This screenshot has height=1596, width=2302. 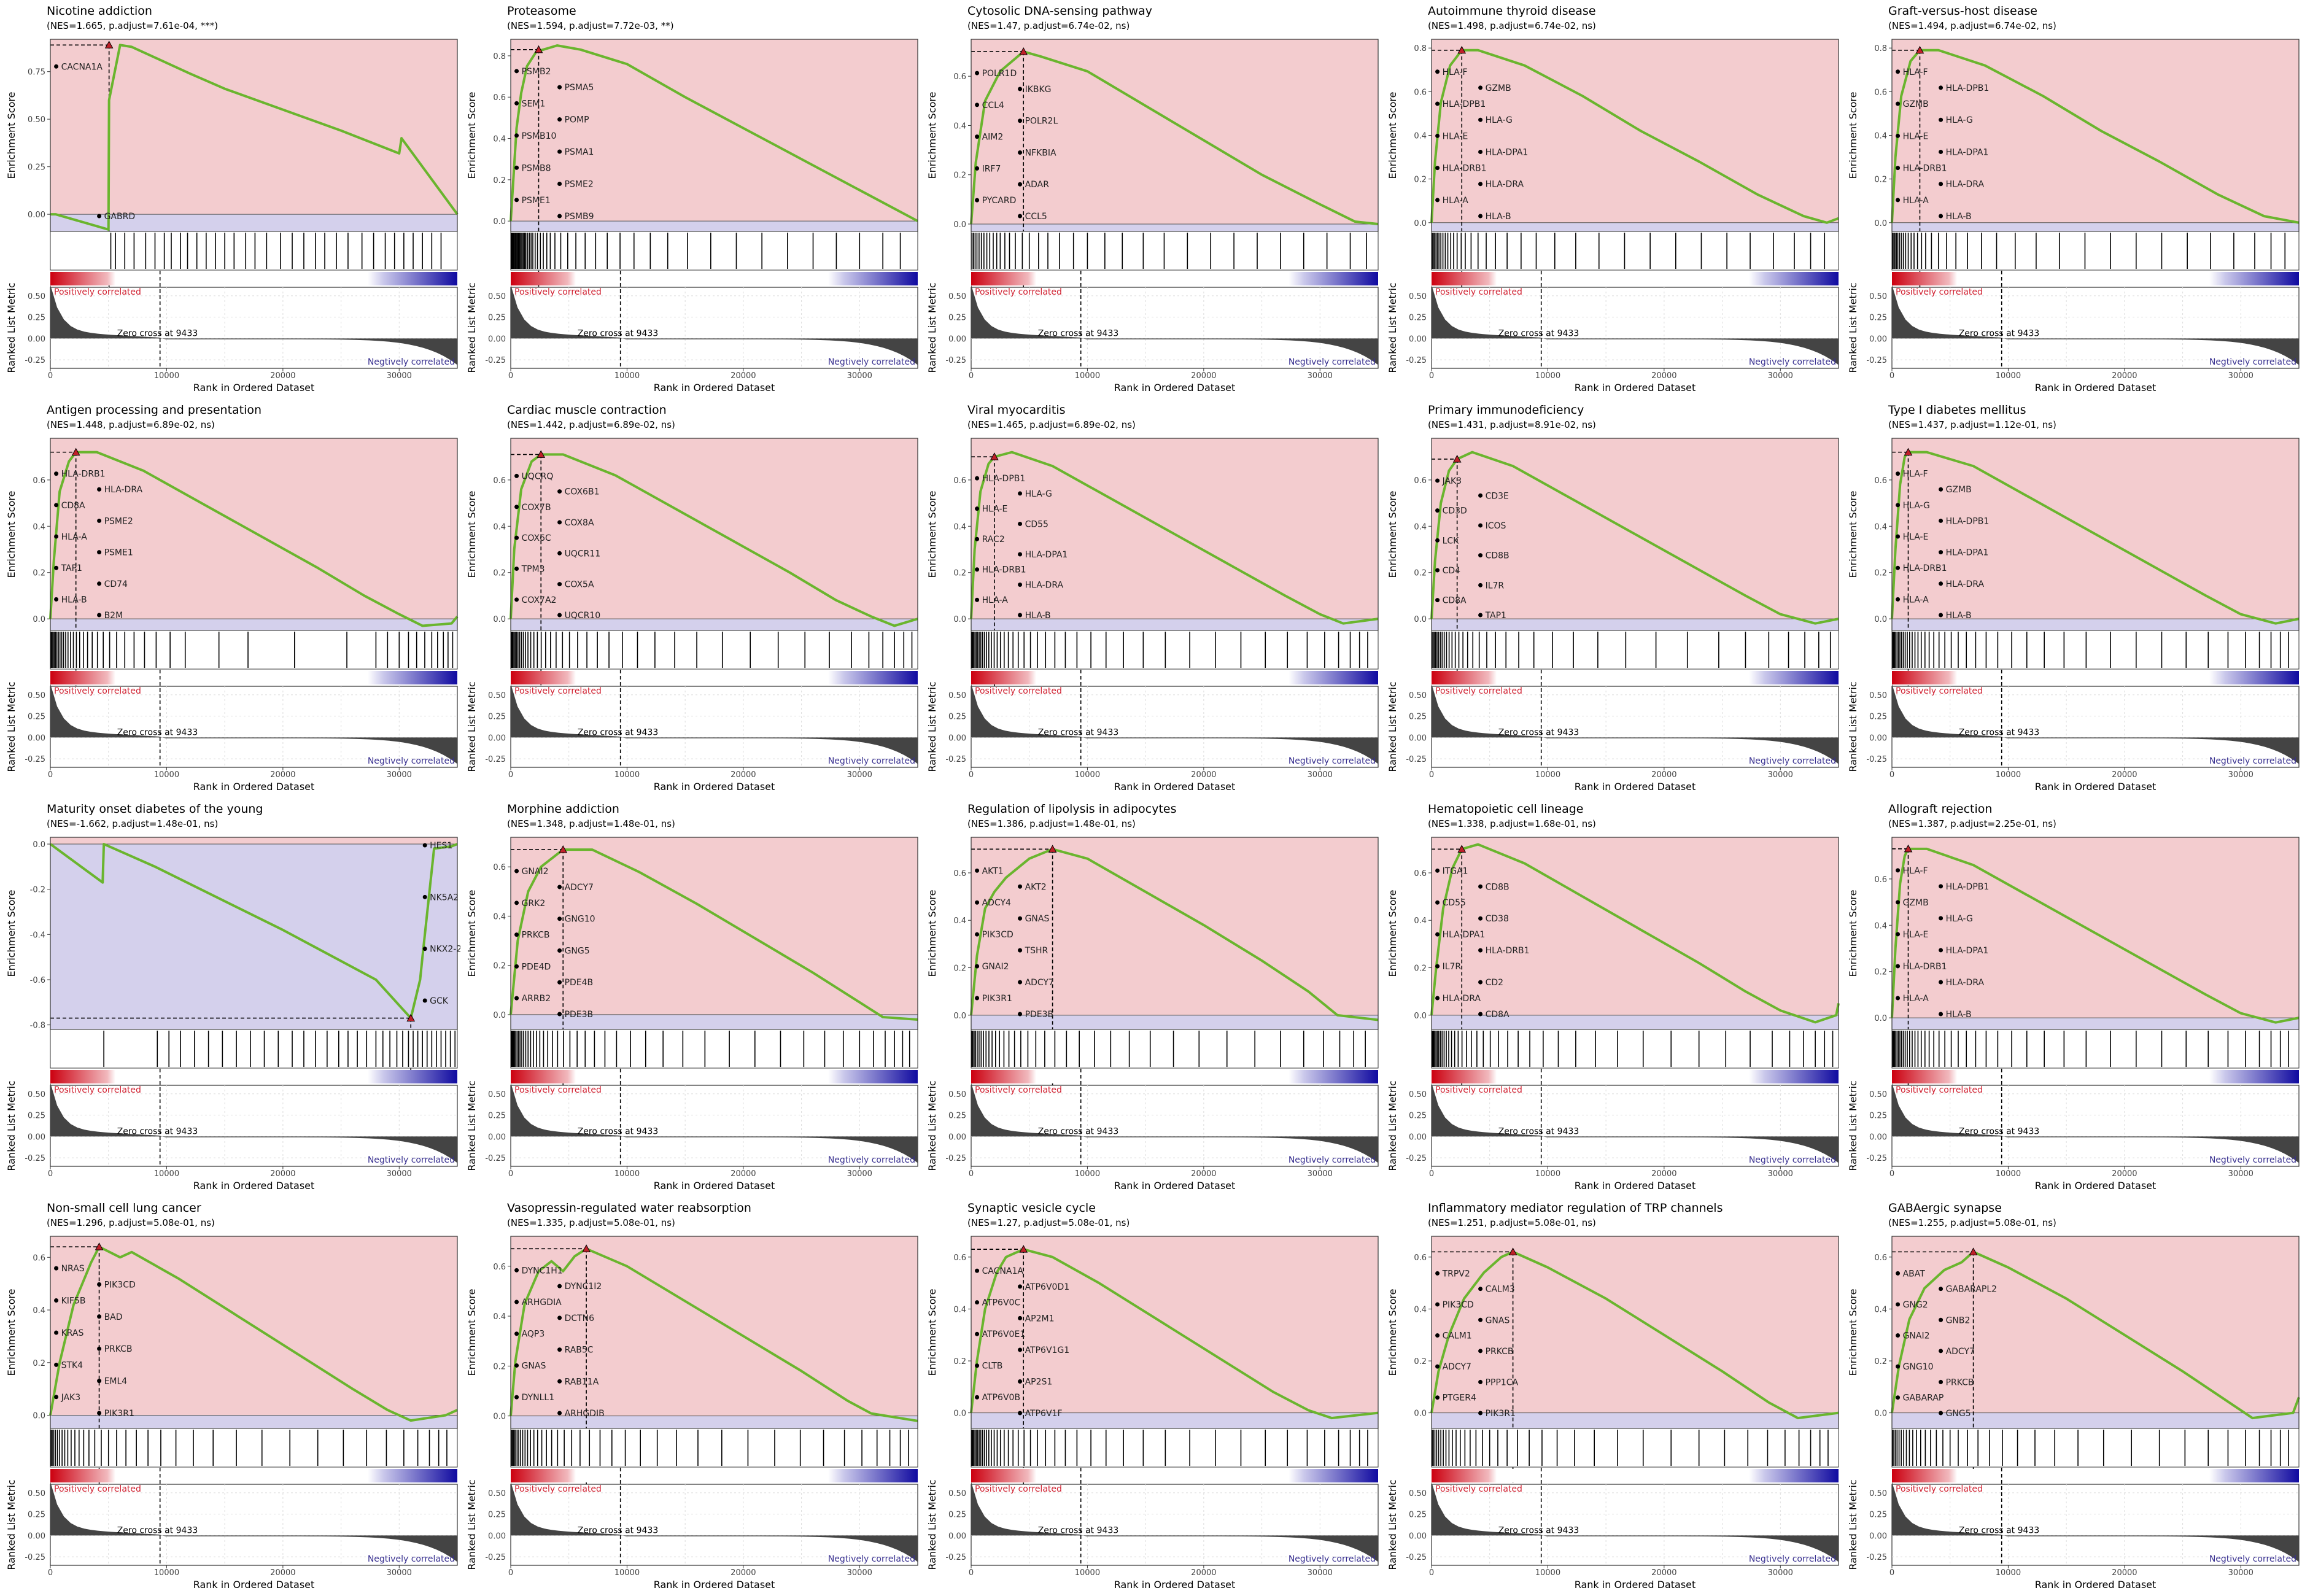 What do you see at coordinates (535, 872) in the screenshot?
I see `gene-label: GNAI2` at bounding box center [535, 872].